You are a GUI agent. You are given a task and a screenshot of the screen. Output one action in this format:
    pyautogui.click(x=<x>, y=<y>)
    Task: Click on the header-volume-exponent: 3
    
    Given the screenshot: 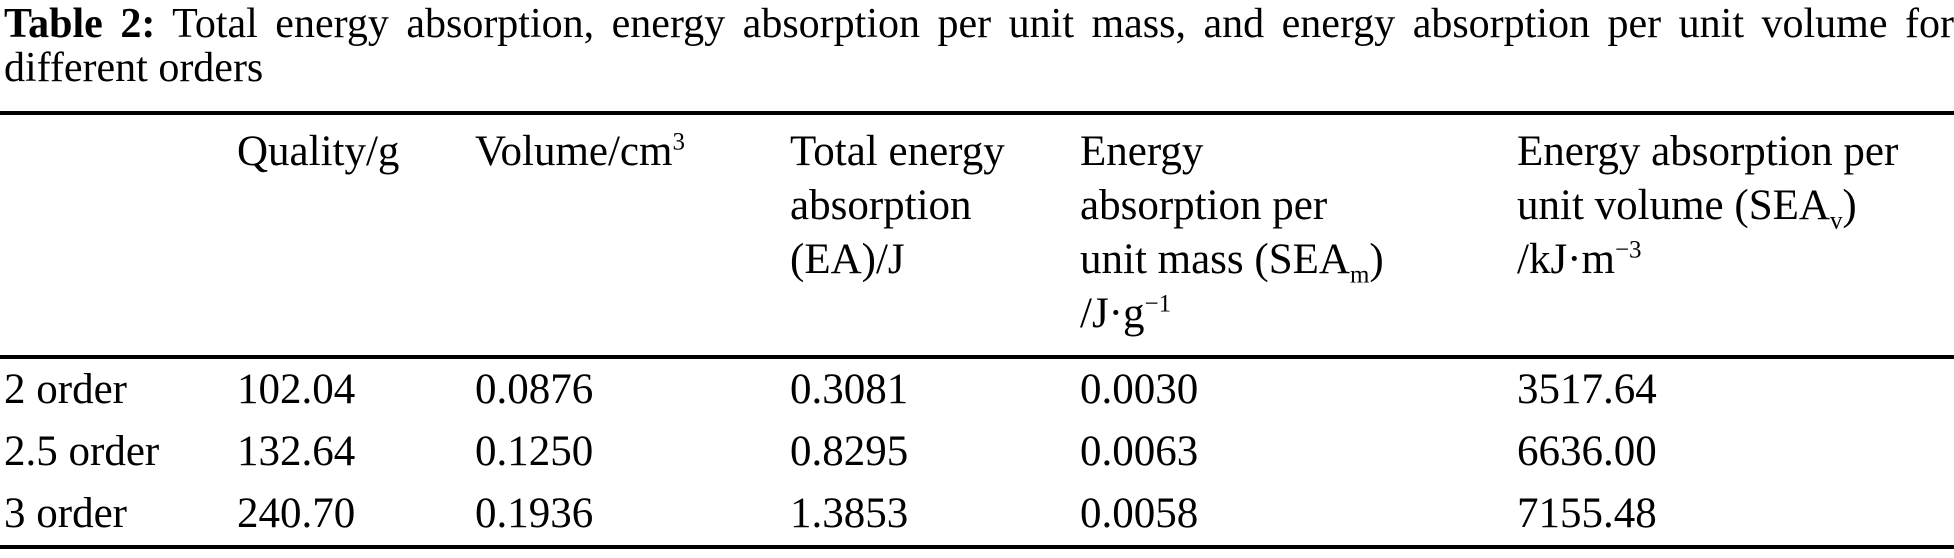 What is the action you would take?
    pyautogui.click(x=678, y=142)
    